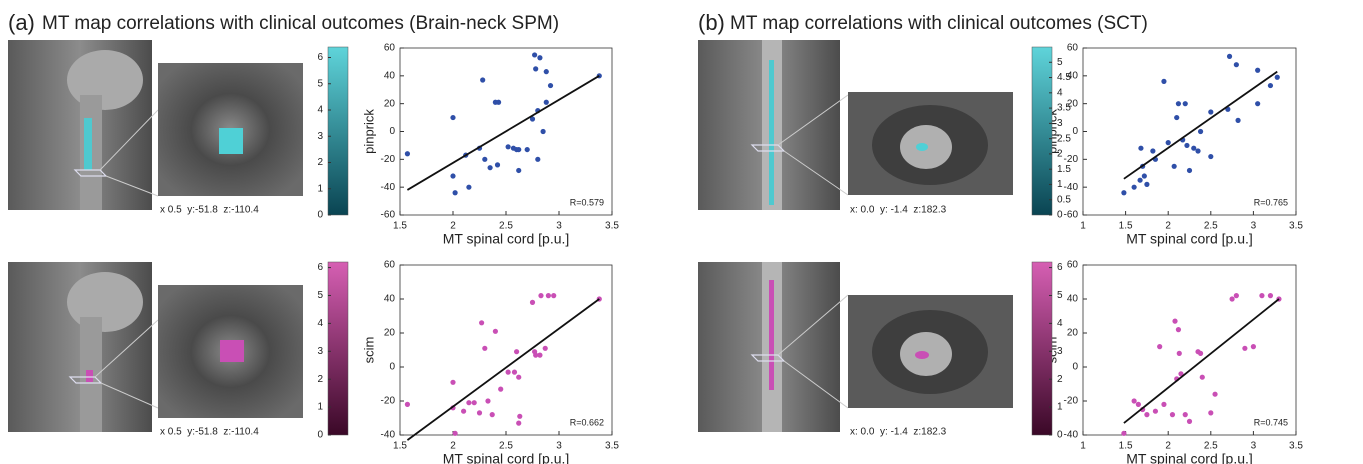  Describe the element at coordinates (898, 210) in the screenshot. I see `image-caption: x: 0.0 y: -1.4 z:182.3` at that location.